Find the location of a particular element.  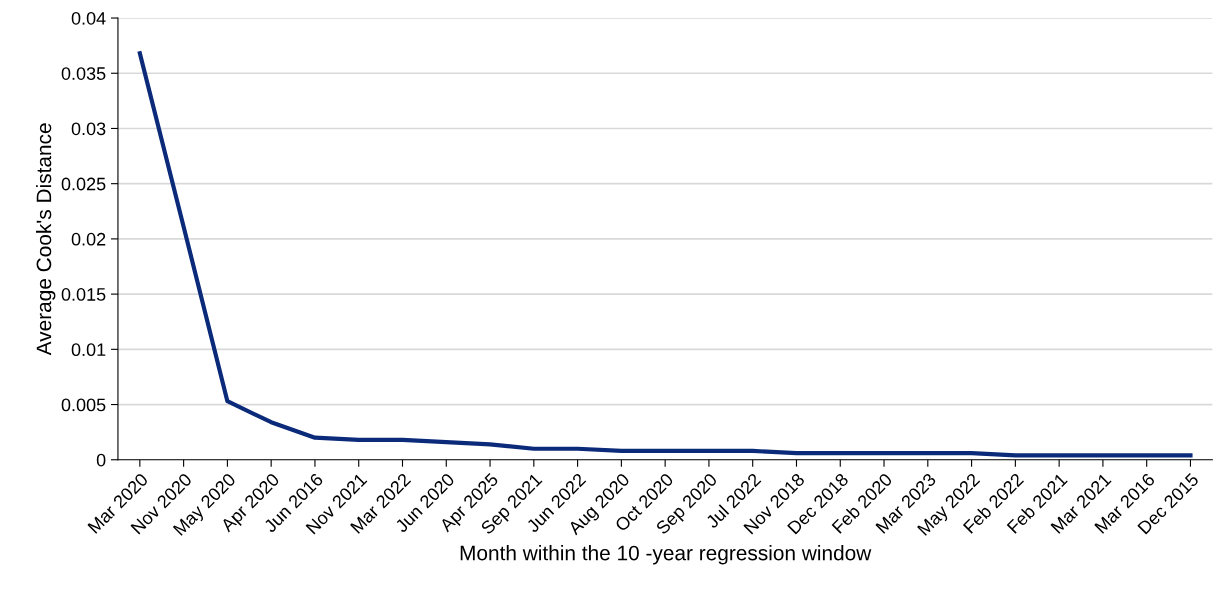

y-tick-label: 0.01 is located at coordinates (88, 350).